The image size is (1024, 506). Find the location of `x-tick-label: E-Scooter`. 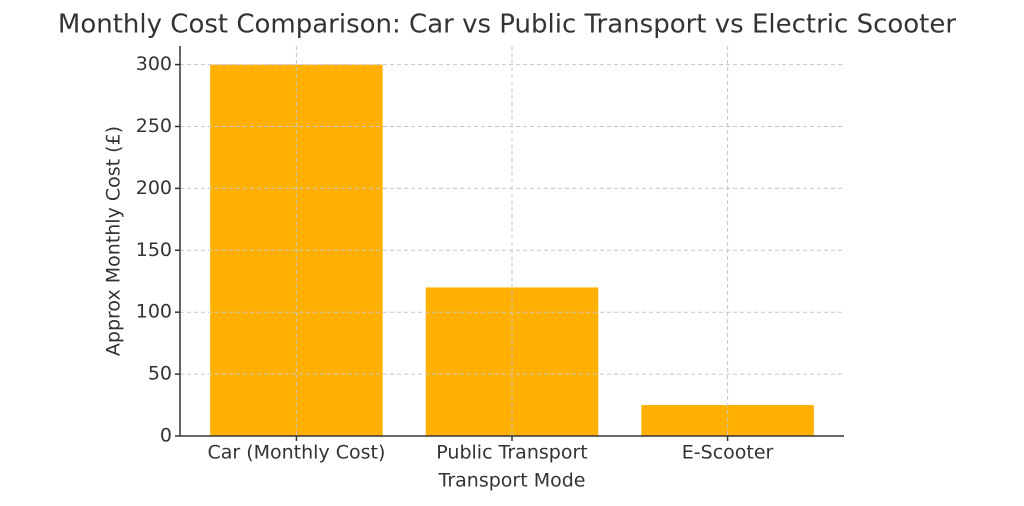

x-tick-label: E-Scooter is located at coordinates (728, 453).